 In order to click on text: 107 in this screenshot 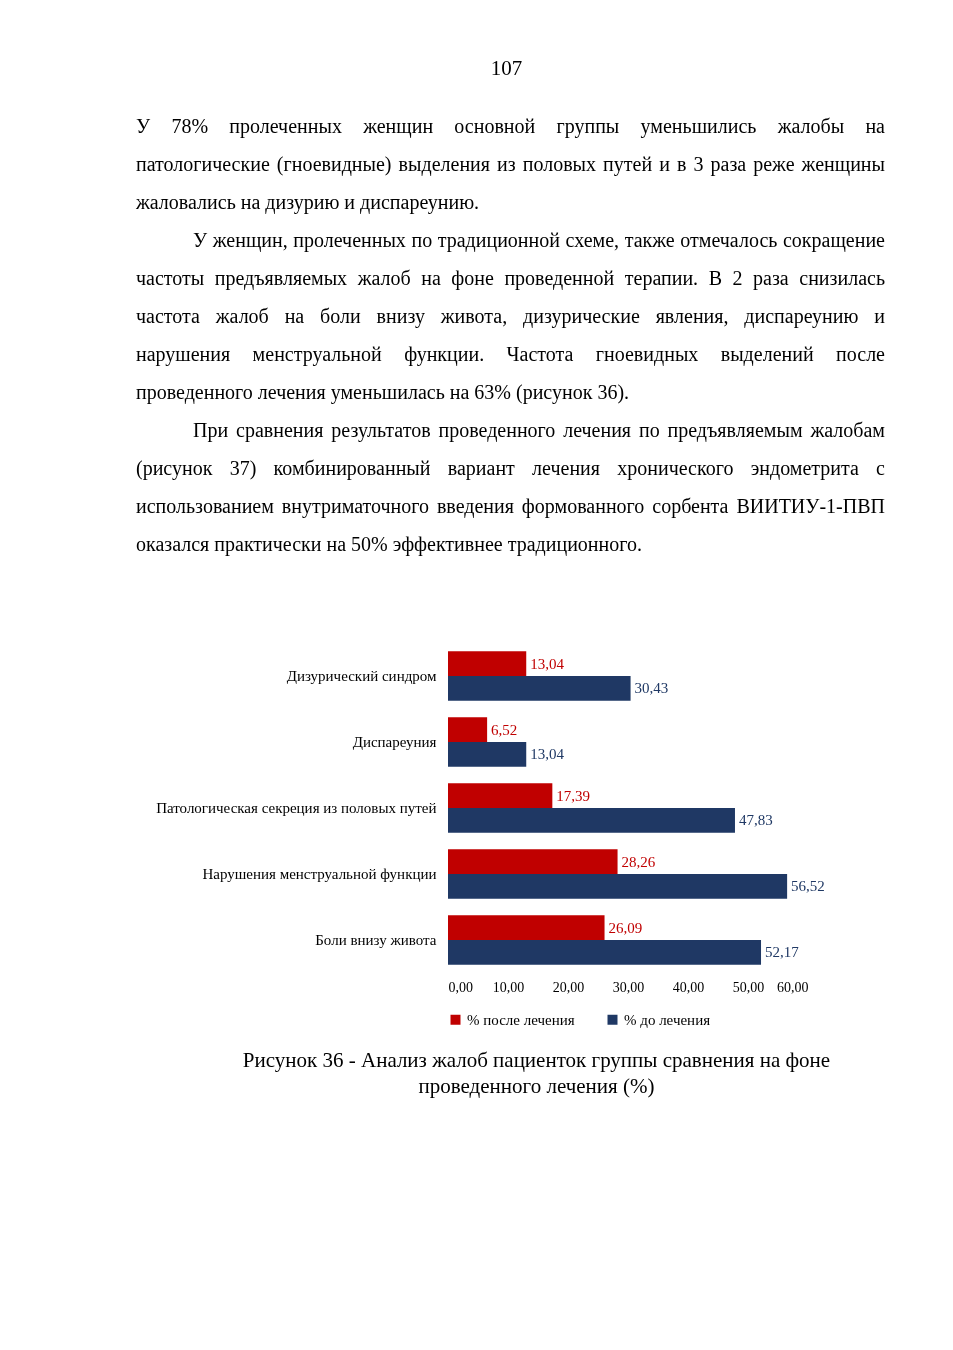, I will do `click(506, 68)`.